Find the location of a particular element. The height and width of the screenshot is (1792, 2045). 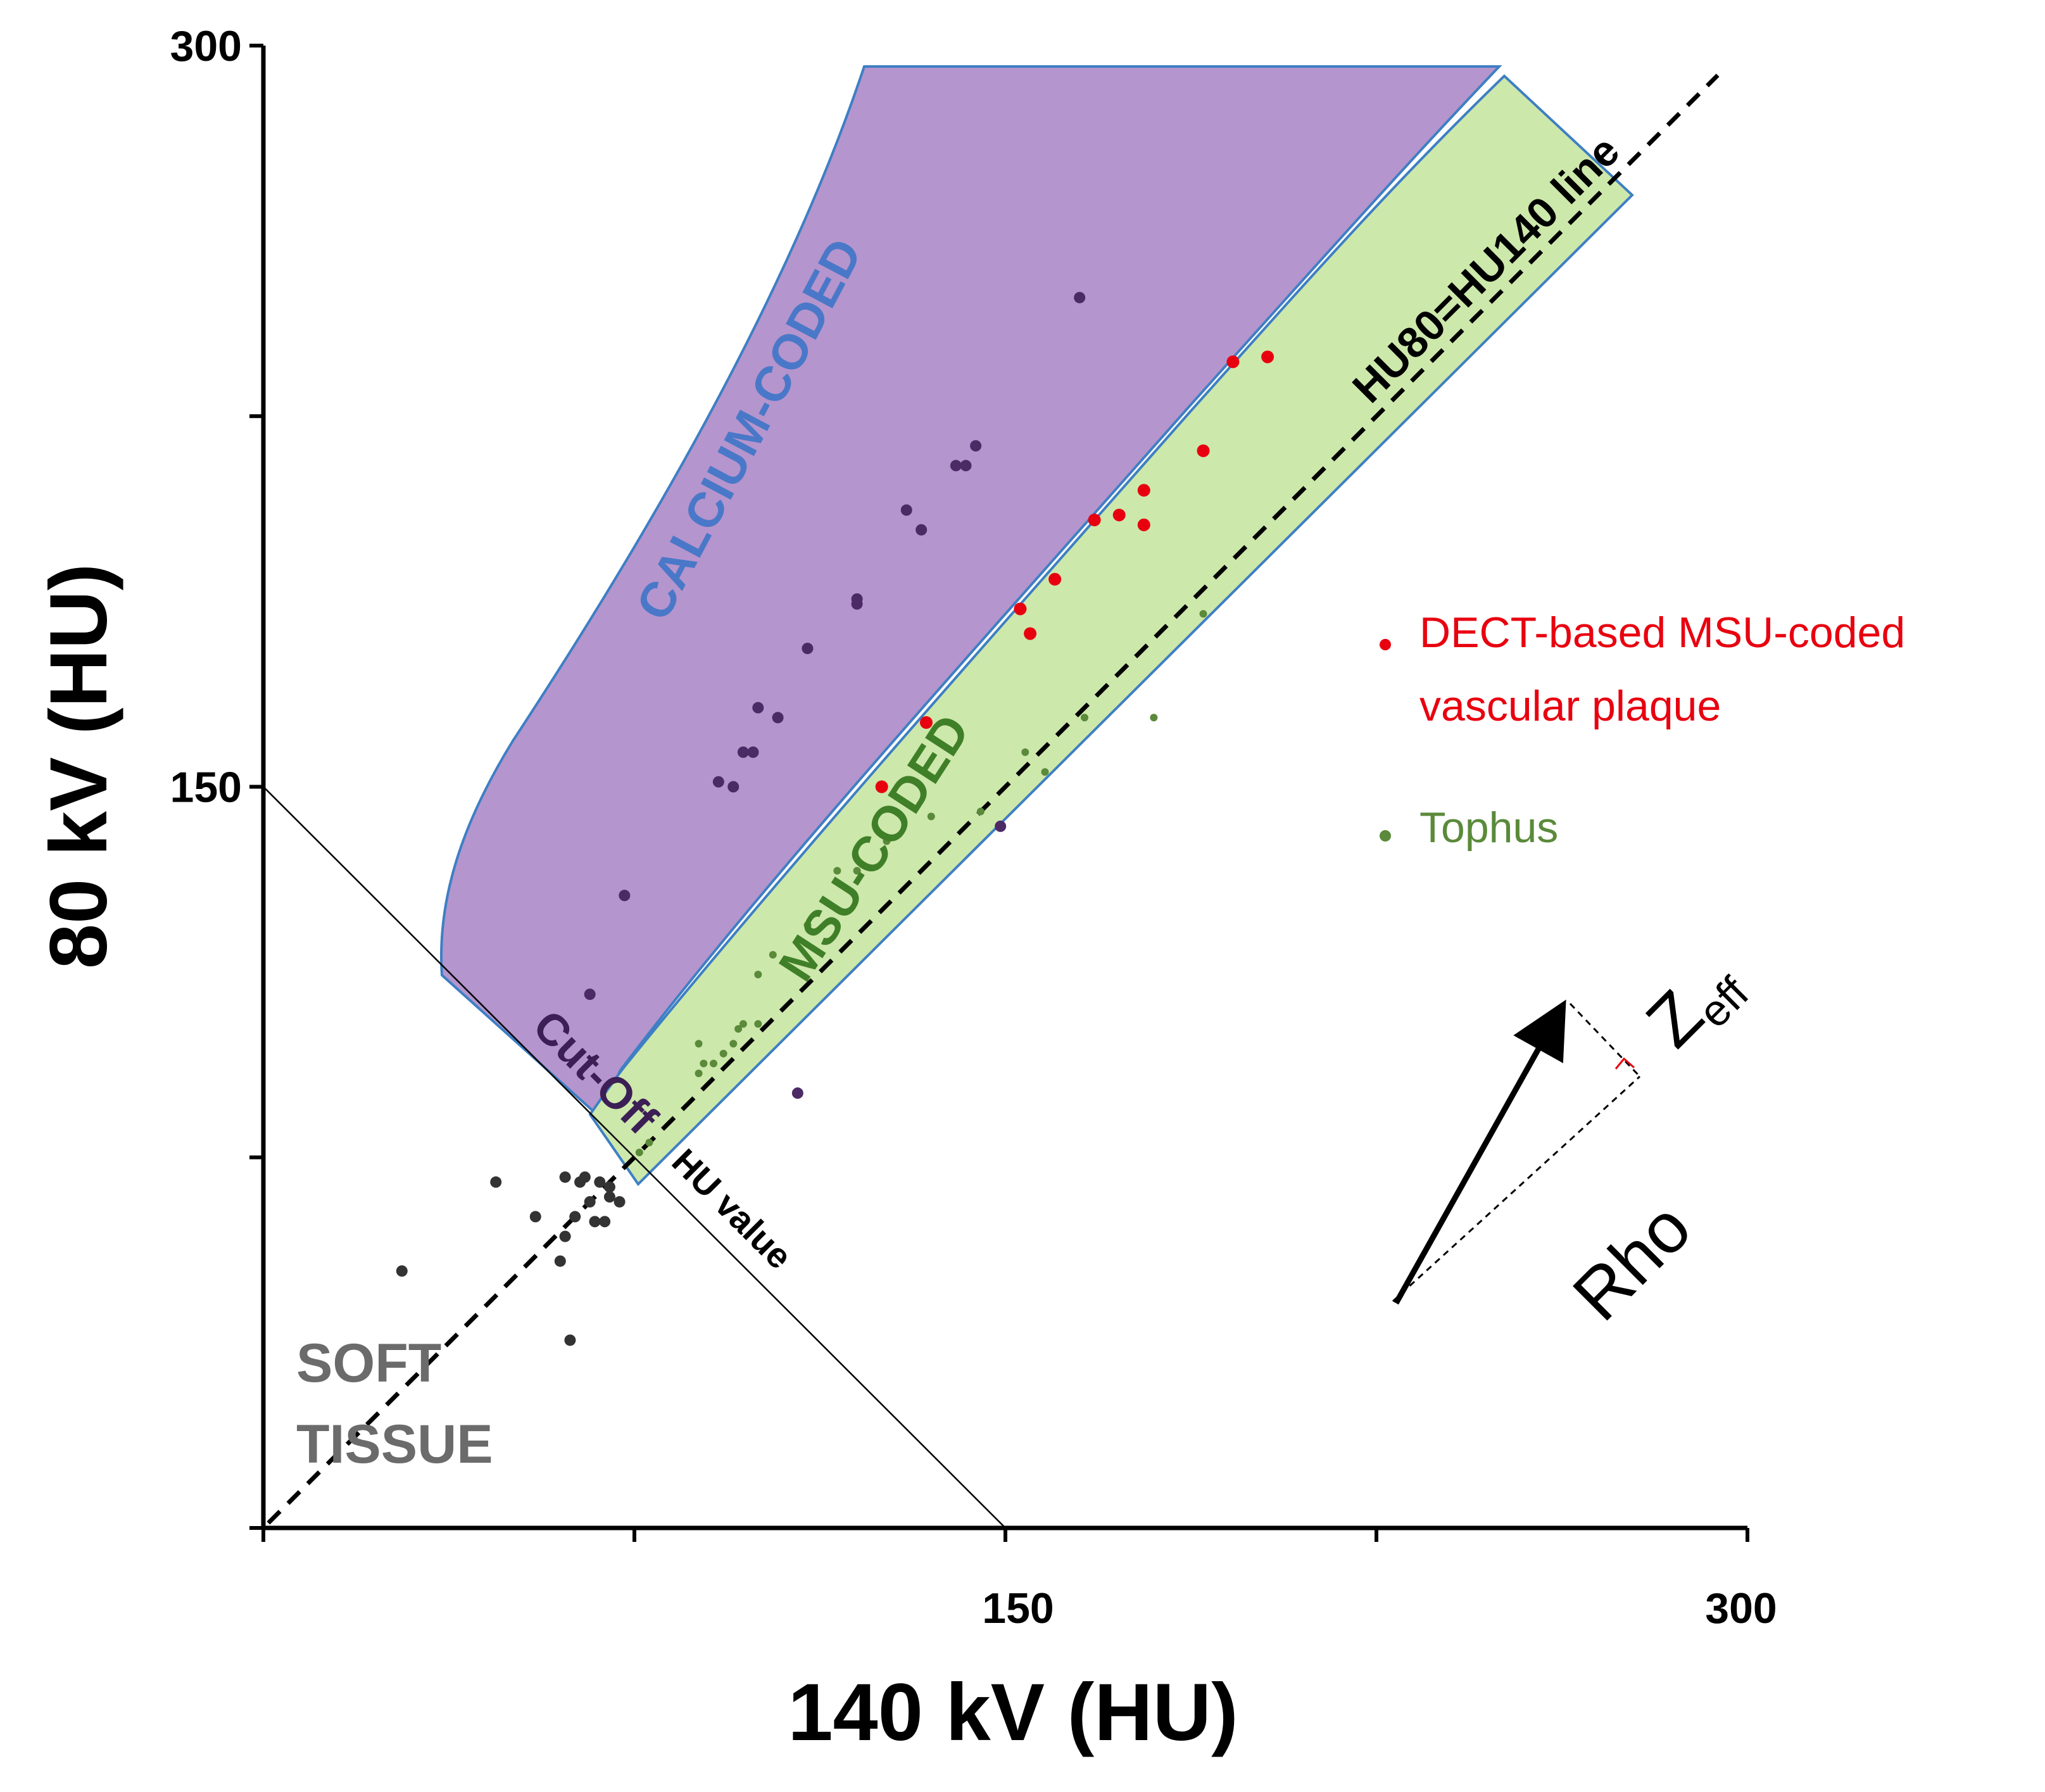

right-angle-marker is located at coordinates (1624, 1063).